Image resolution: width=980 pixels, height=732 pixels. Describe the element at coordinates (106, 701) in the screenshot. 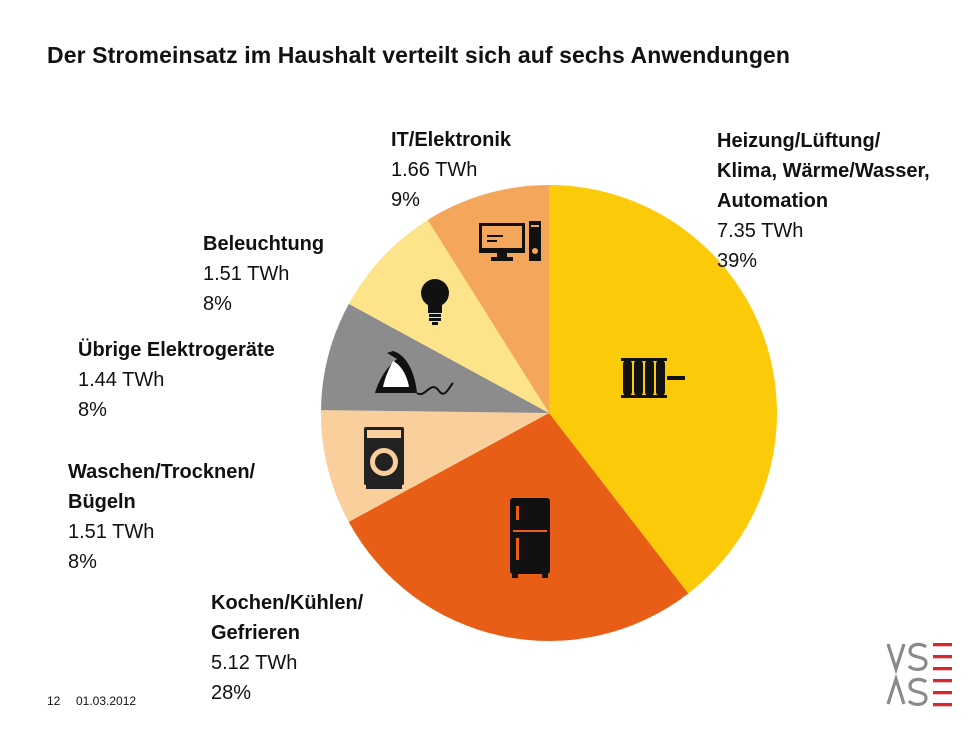

I see `footer-date: 01.03.2012` at that location.